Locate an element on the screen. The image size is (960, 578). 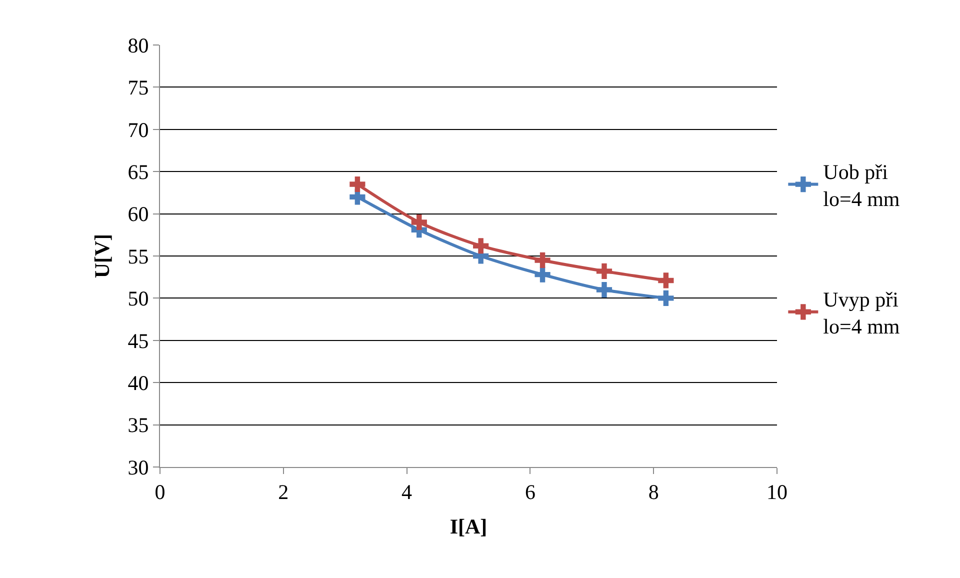
y-tick-label: 50 is located at coordinates (138, 298).